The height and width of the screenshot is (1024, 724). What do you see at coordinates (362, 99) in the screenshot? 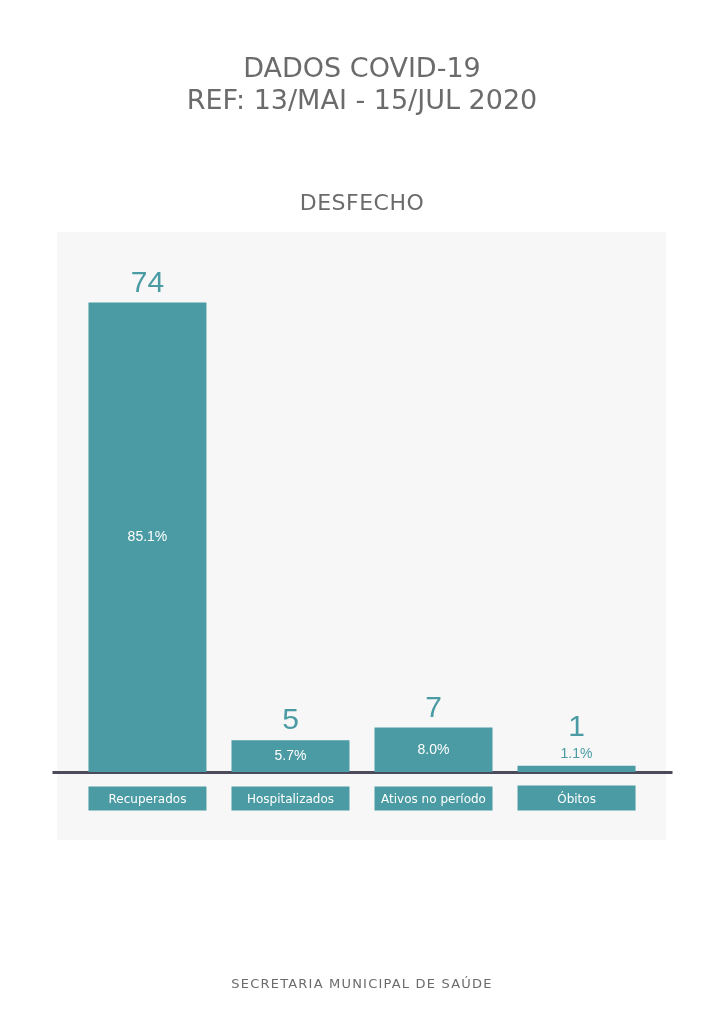
I see `chart-subtitle: REF: 13/MAI - 15/JUL 2020` at bounding box center [362, 99].